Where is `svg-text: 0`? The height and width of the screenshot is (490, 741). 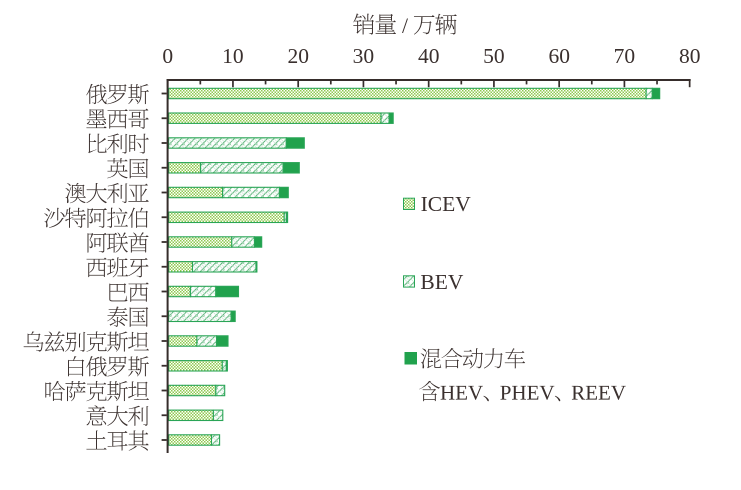 svg-text: 0 is located at coordinates (167, 56).